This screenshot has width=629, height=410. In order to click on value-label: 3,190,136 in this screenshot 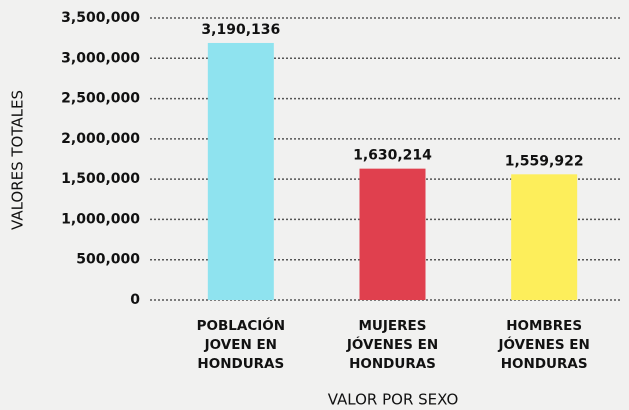, I will do `click(240, 30)`.